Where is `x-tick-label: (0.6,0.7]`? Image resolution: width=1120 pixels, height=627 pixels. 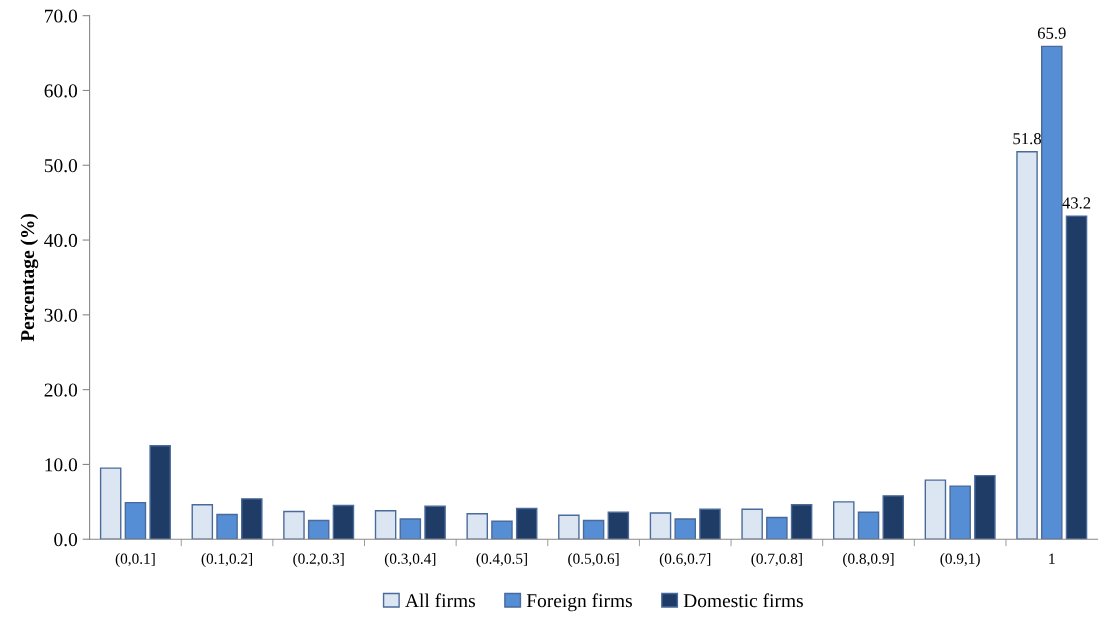 x-tick-label: (0.6,0.7] is located at coordinates (685, 560).